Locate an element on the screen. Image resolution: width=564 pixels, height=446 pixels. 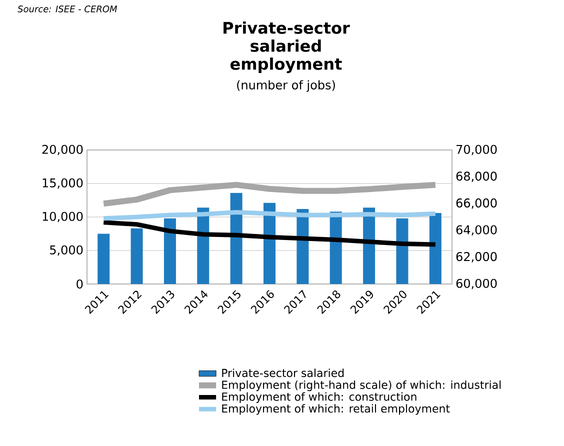
y-tick-label: 15,000 is located at coordinates (62, 183).